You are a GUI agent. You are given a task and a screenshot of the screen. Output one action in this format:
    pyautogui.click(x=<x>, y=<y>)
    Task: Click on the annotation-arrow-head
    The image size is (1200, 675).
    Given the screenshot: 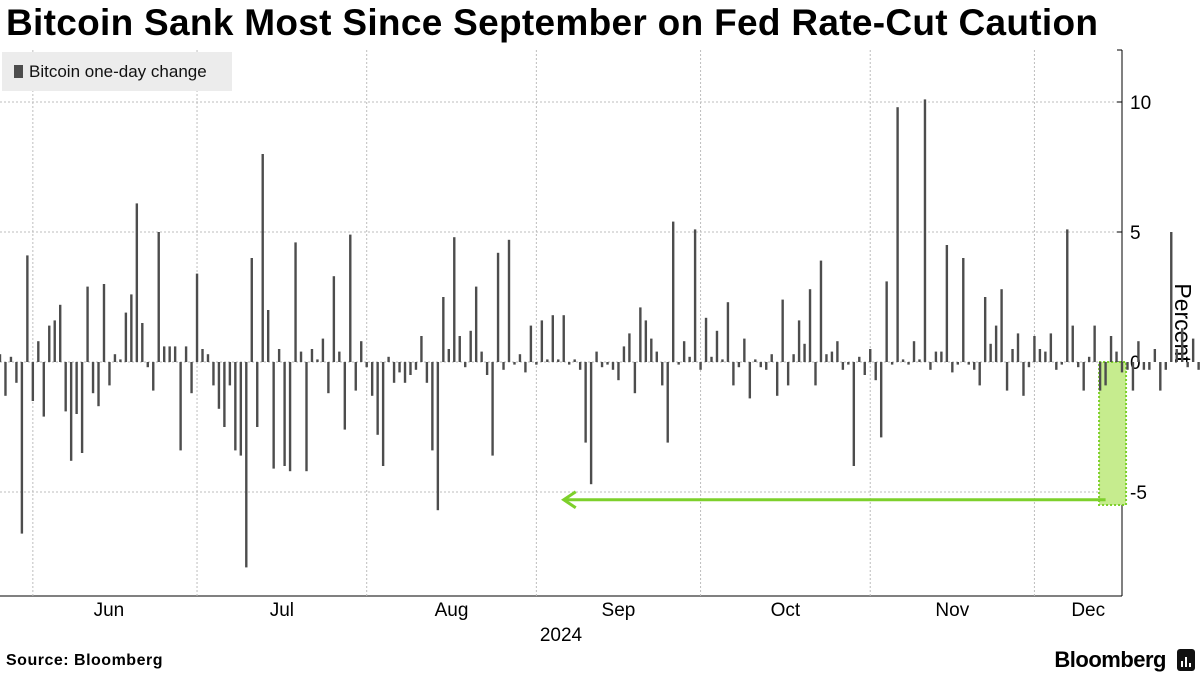 What is the action you would take?
    pyautogui.click(x=569, y=500)
    